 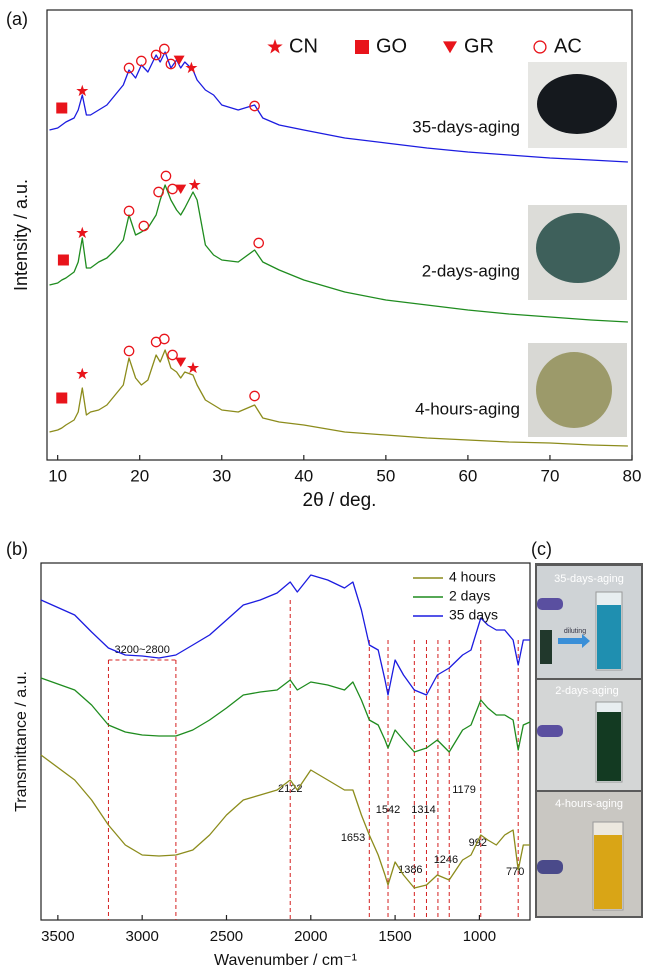 What do you see at coordinates (423, 810) in the screenshot?
I see `peak-label: 1314` at bounding box center [423, 810].